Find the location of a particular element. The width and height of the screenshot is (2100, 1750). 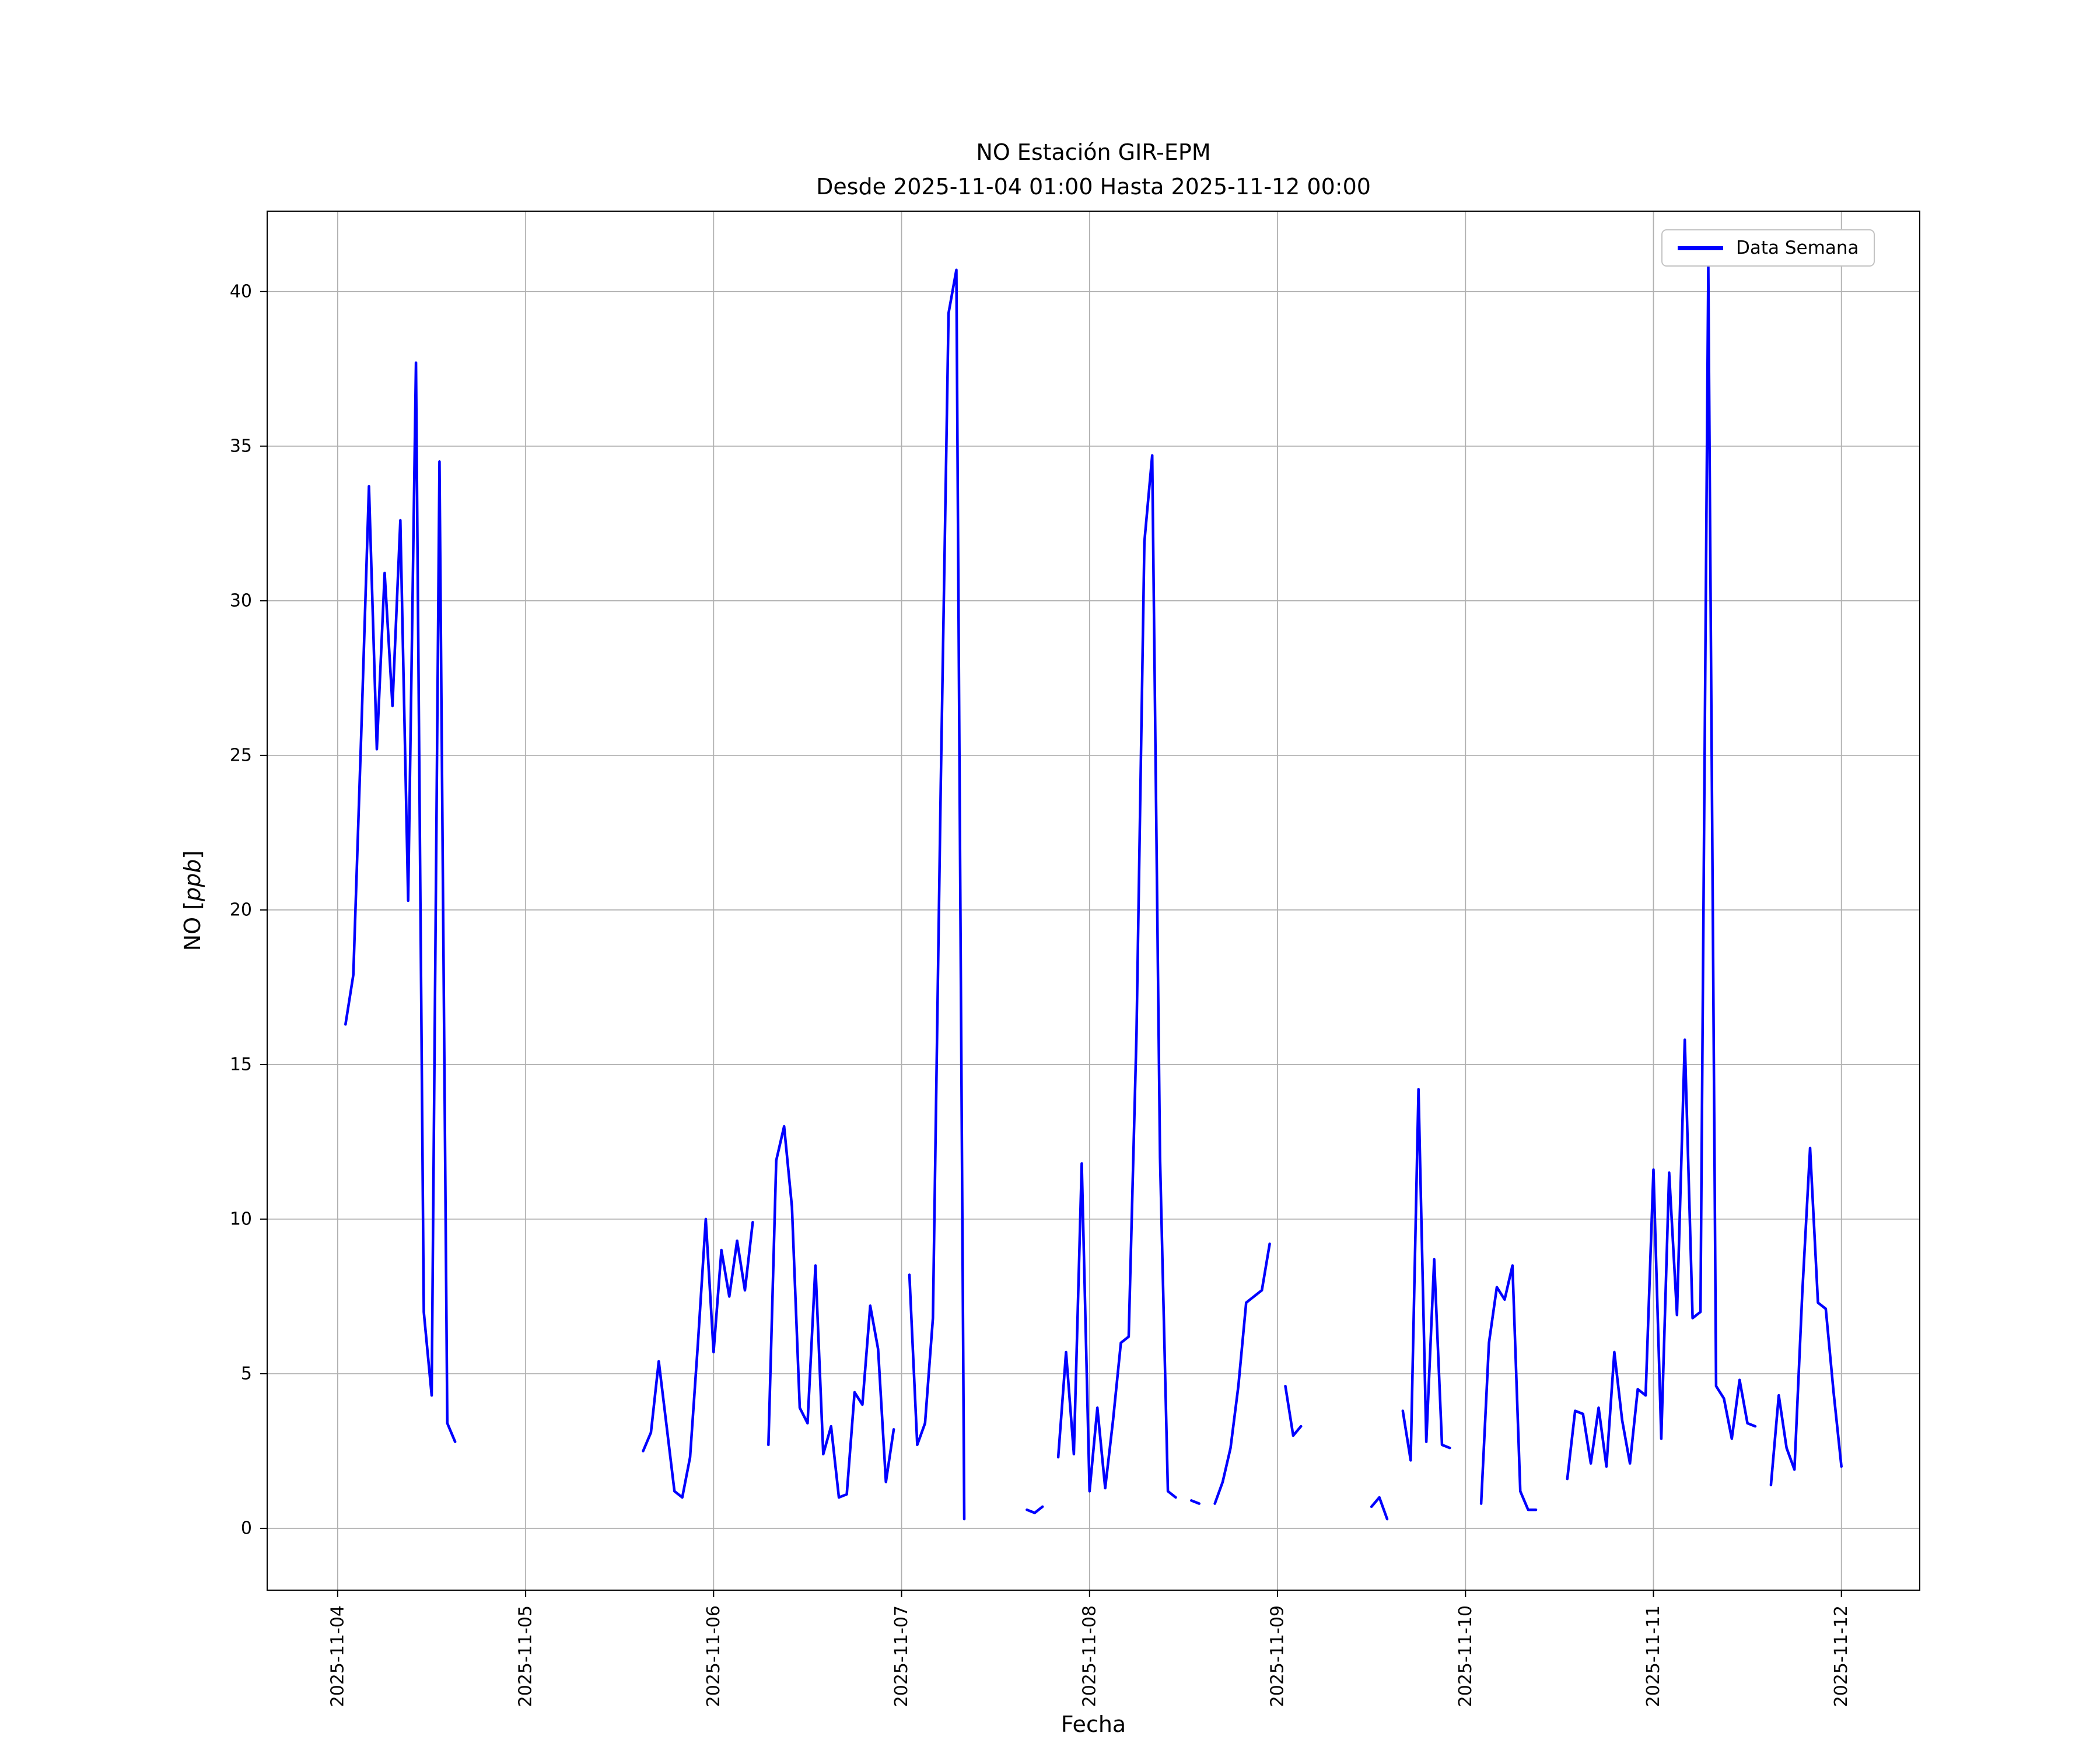

legend-line-sample is located at coordinates (1700, 248).